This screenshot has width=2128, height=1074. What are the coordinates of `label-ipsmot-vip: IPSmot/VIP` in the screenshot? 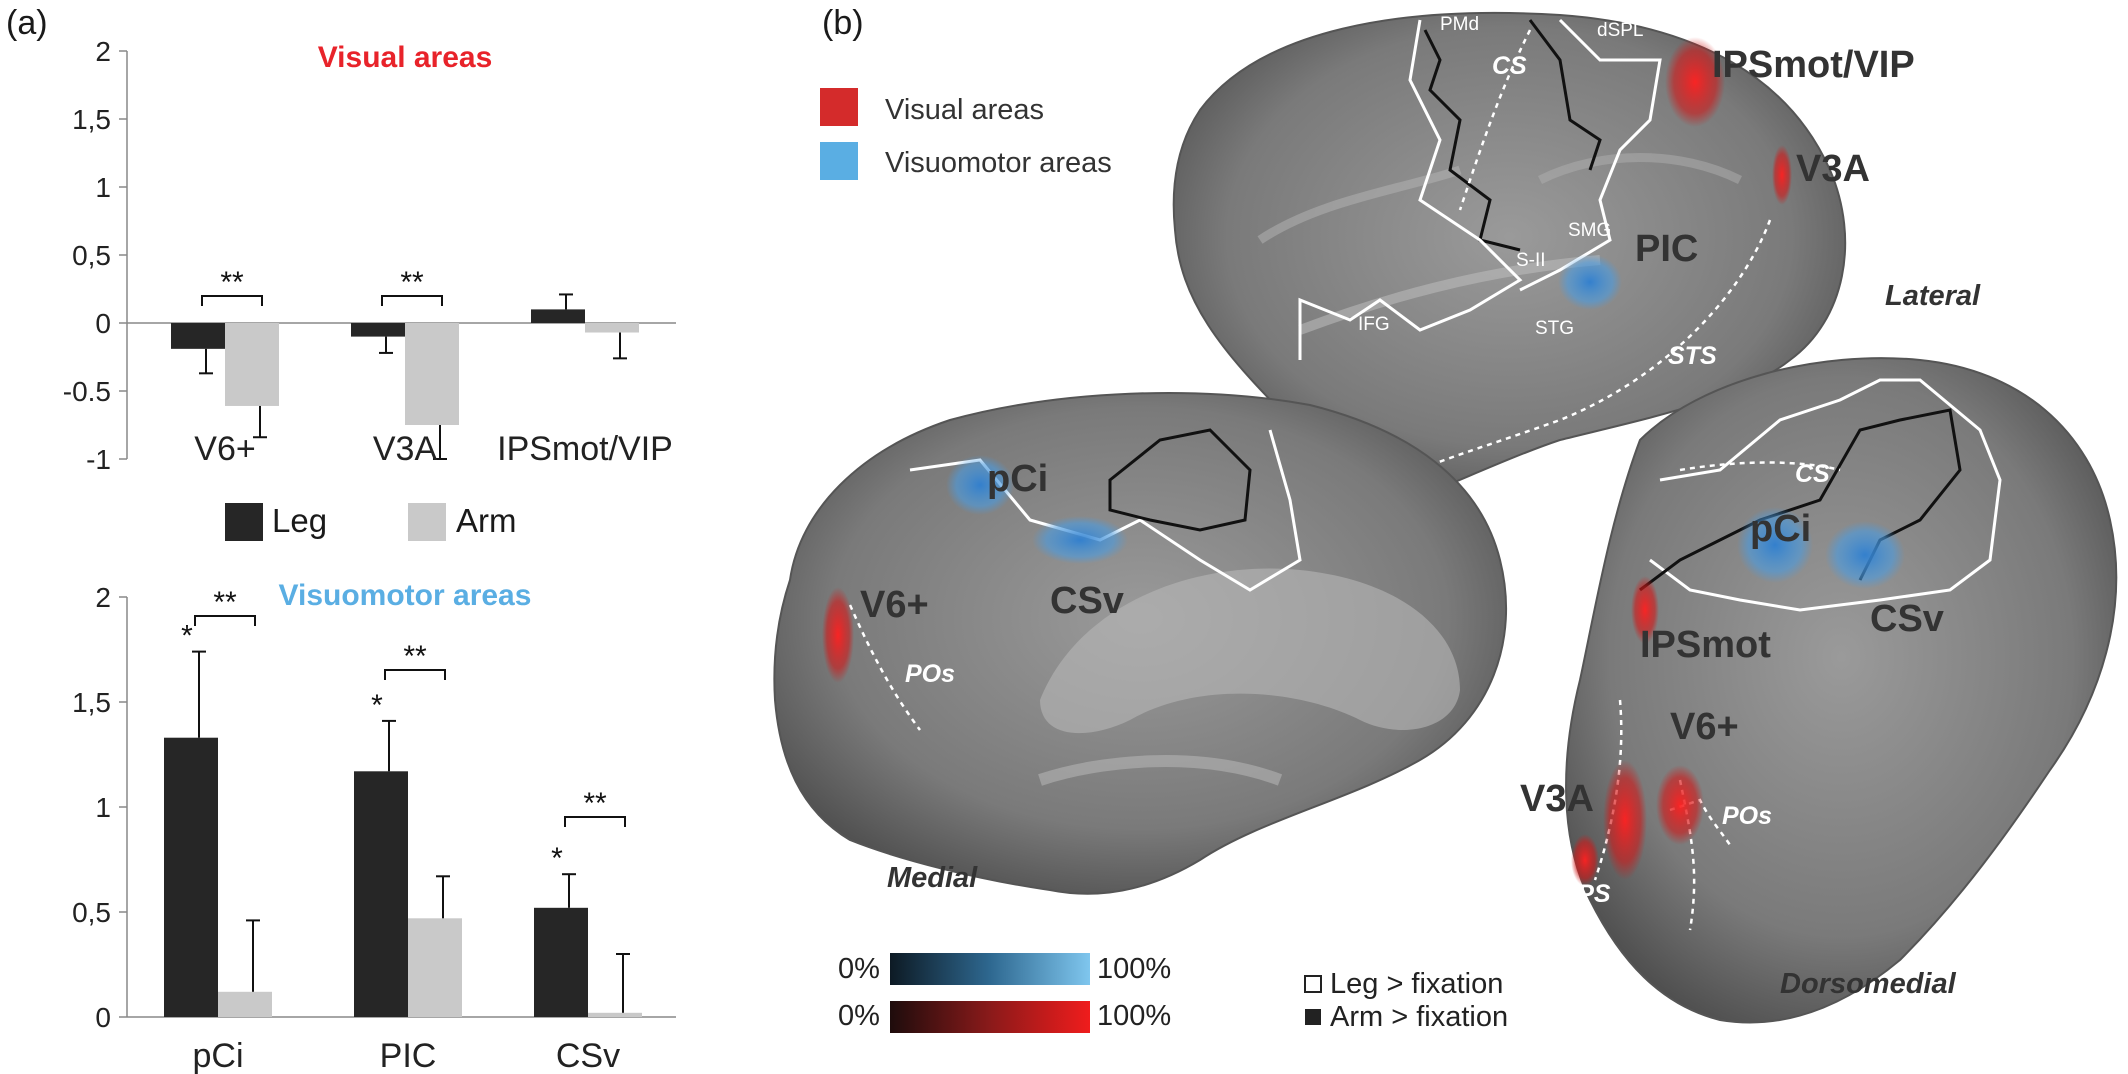 It's located at (1813, 65).